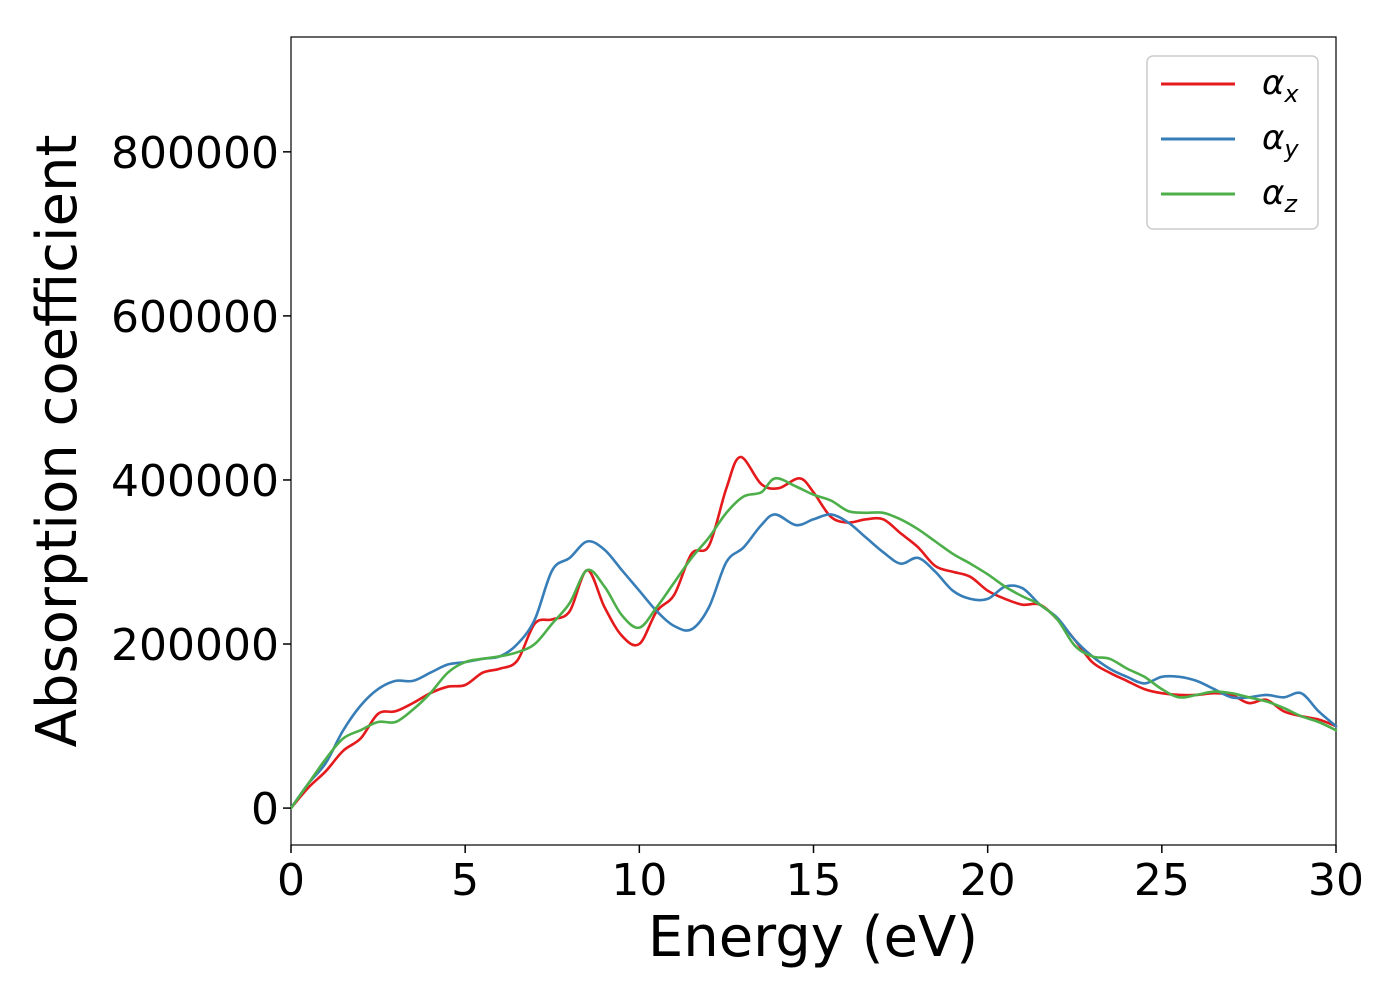 The image size is (1400, 1000). Describe the element at coordinates (814, 880) in the screenshot. I see `x-tick-label: 15` at that location.